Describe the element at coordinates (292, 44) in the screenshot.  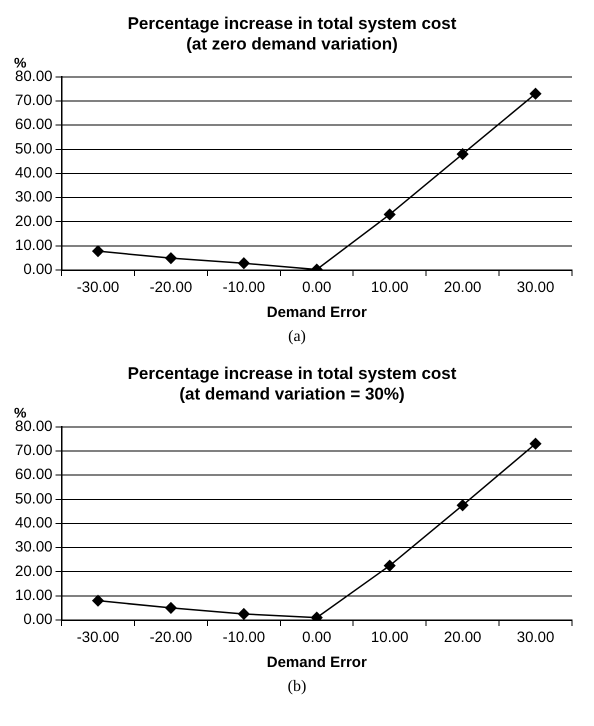
I see `chart-subtitle: (at zero demand variation)` at that location.